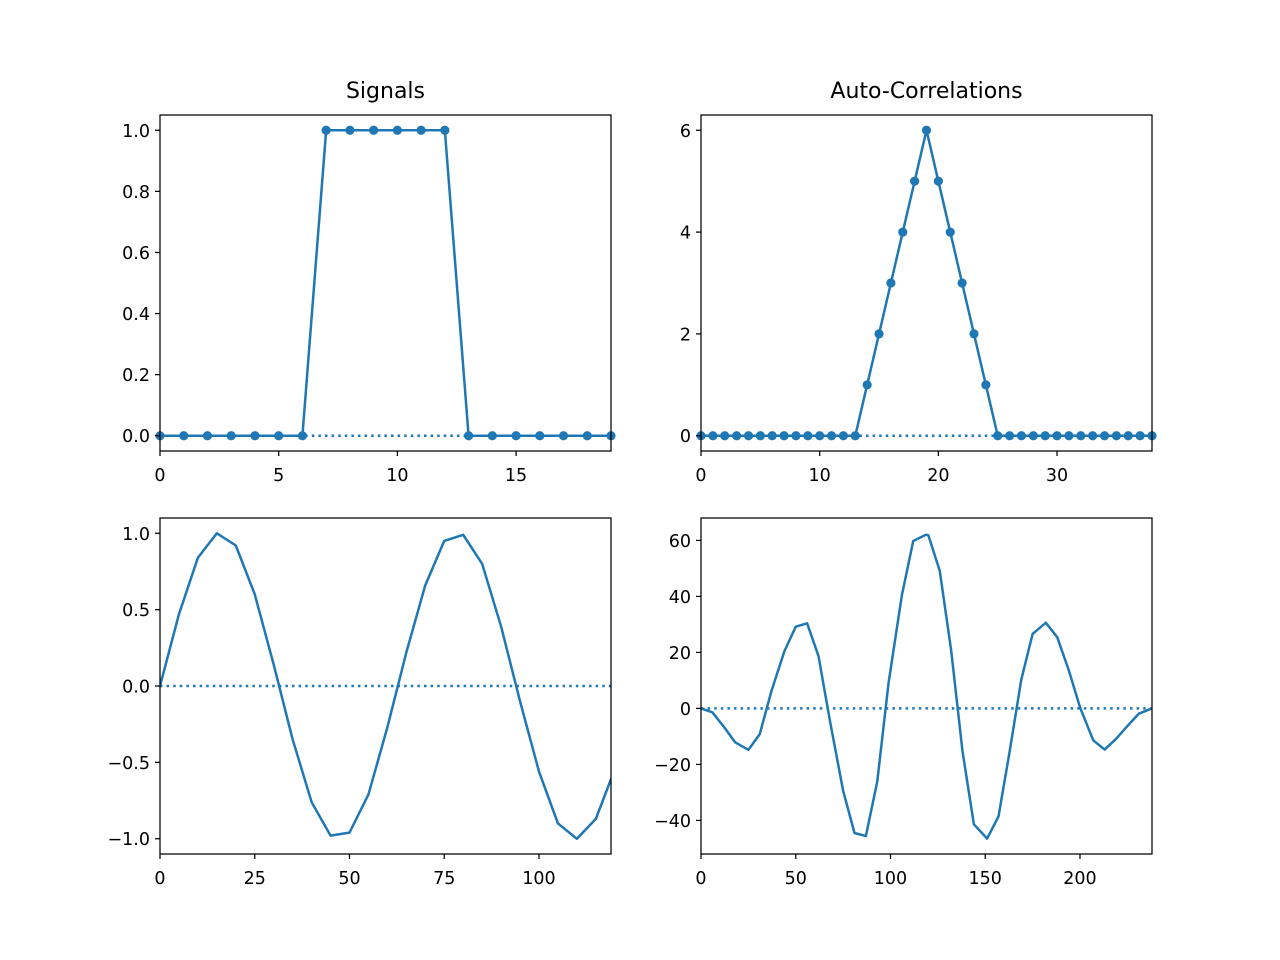  Describe the element at coordinates (136, 376) in the screenshot. I see `y-tick-label: 0.2` at that location.